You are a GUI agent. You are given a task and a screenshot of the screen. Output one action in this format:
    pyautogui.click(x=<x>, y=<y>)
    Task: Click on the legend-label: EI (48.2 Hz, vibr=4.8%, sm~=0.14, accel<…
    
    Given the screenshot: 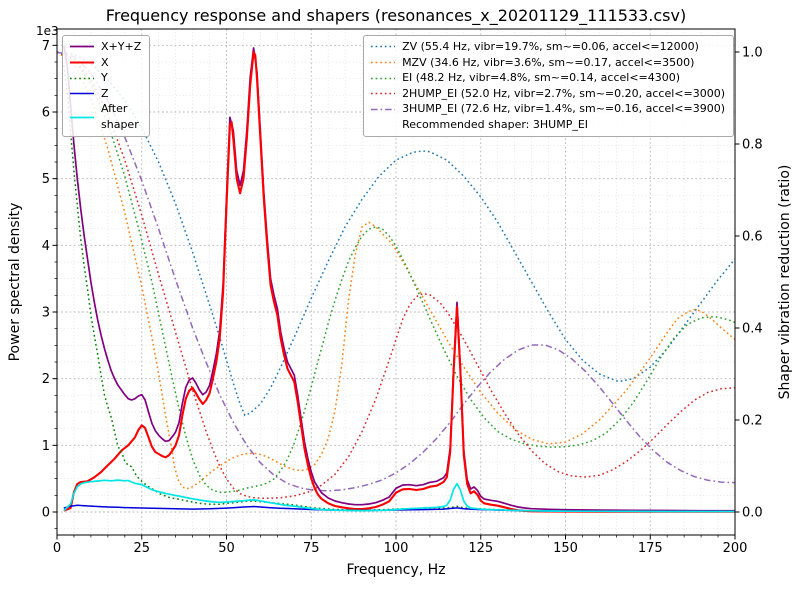 What is the action you would take?
    pyautogui.click(x=541, y=78)
    